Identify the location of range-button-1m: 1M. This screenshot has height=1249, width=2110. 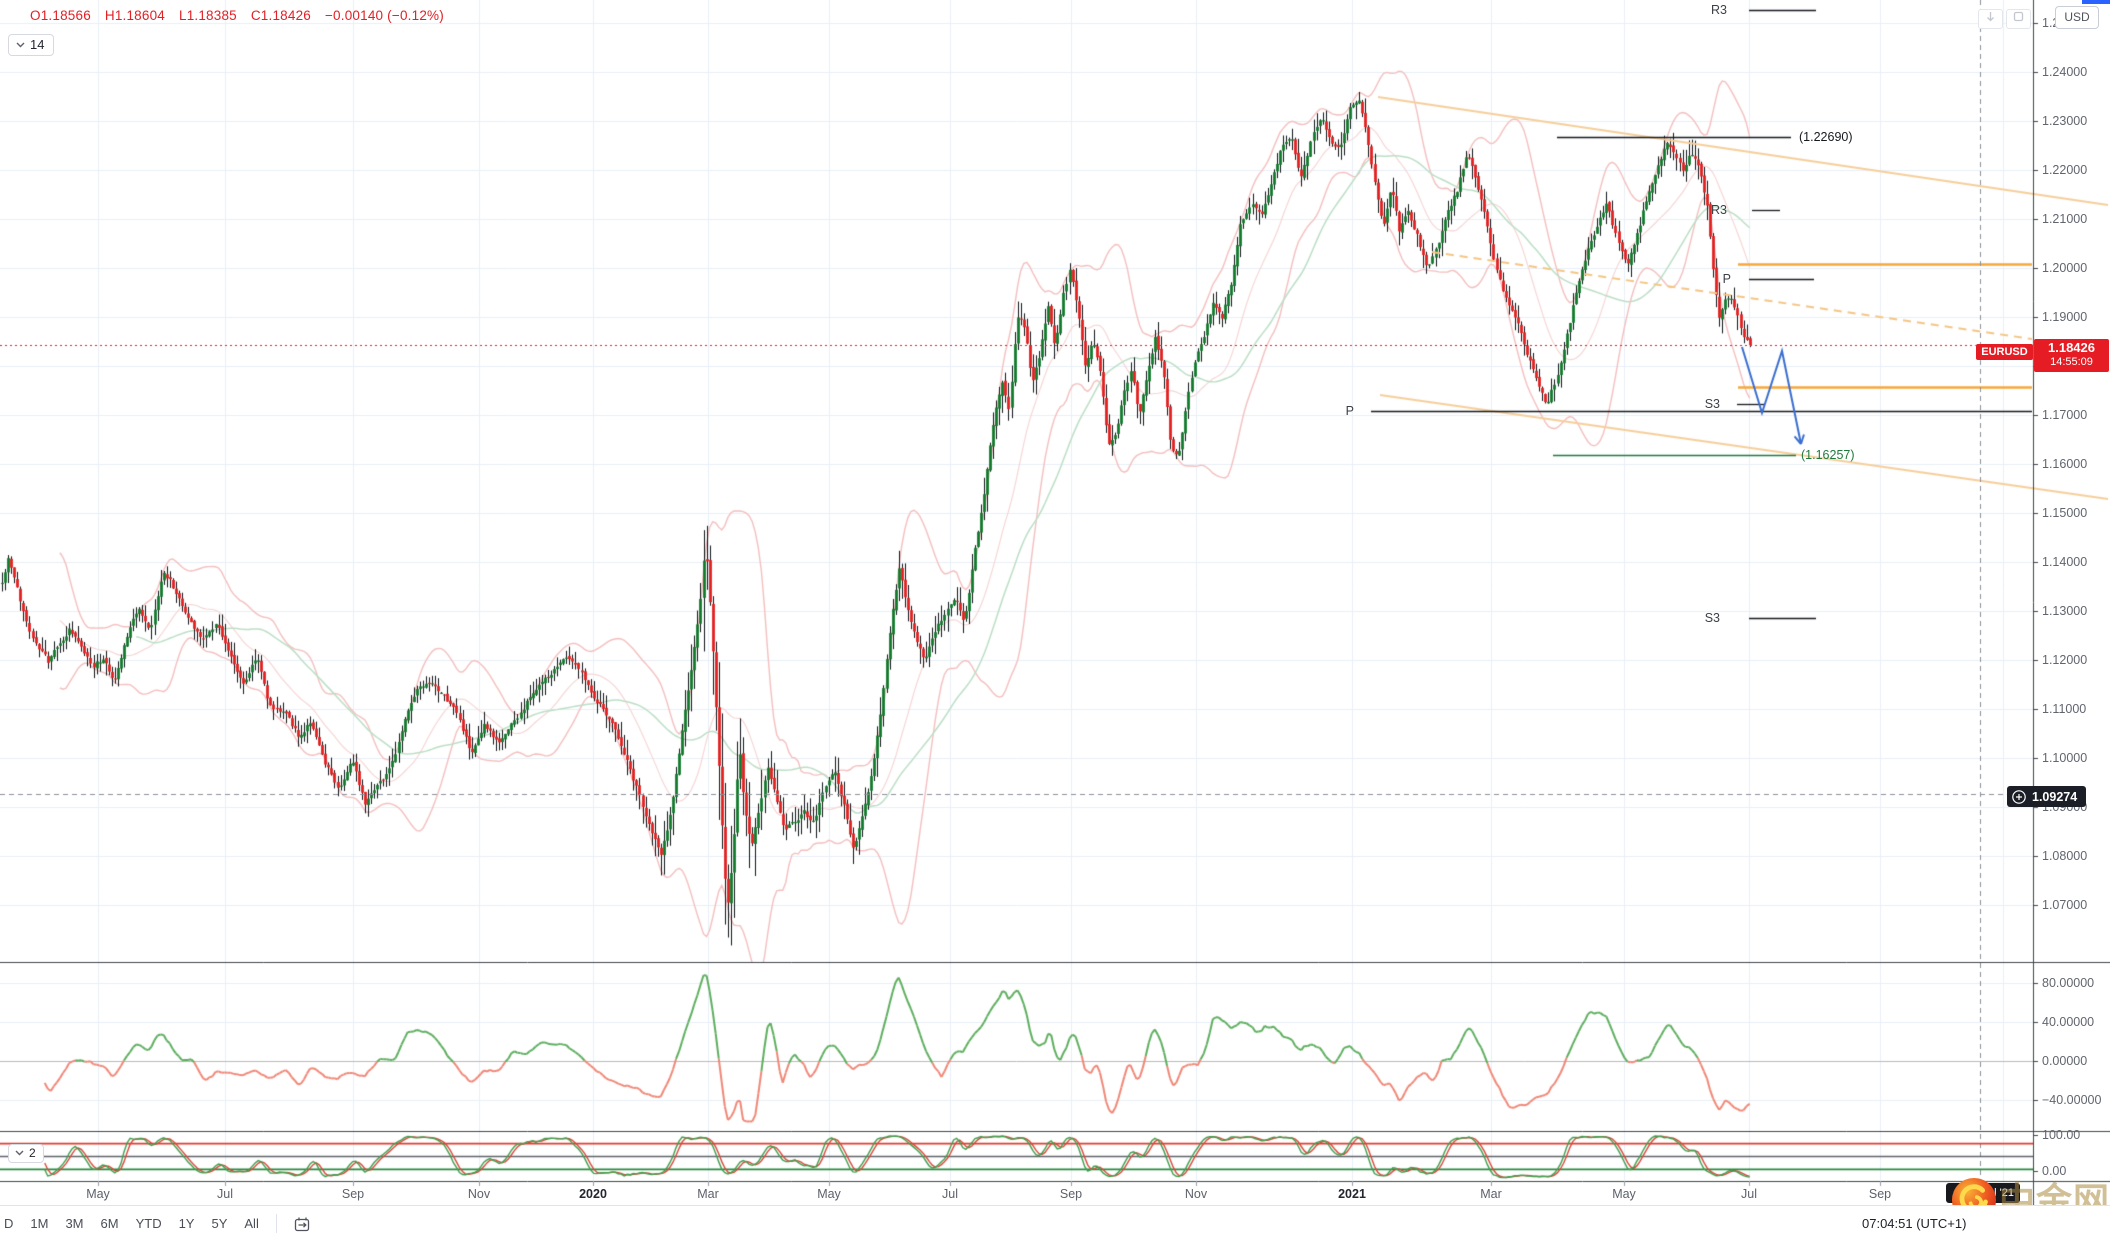
(39, 1223).